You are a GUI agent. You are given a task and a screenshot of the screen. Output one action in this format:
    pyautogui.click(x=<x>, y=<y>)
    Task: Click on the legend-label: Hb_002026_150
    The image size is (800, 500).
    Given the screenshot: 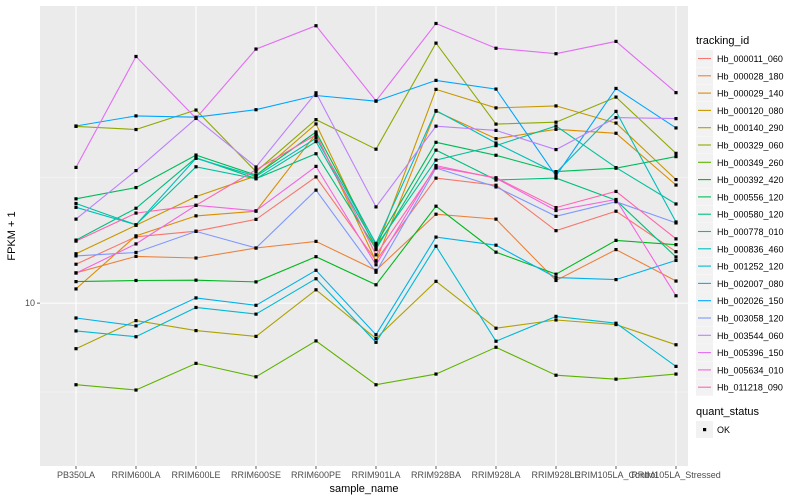 What is the action you would take?
    pyautogui.click(x=750, y=301)
    